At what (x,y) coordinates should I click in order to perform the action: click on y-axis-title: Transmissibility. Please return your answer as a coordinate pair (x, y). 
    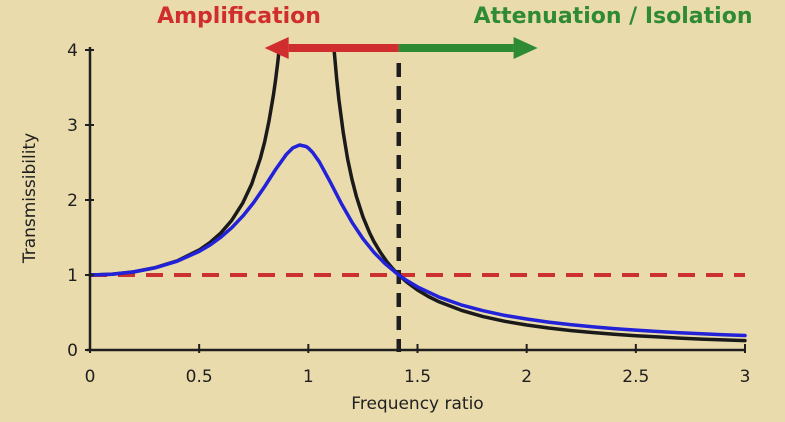
    Looking at the image, I should click on (30, 198).